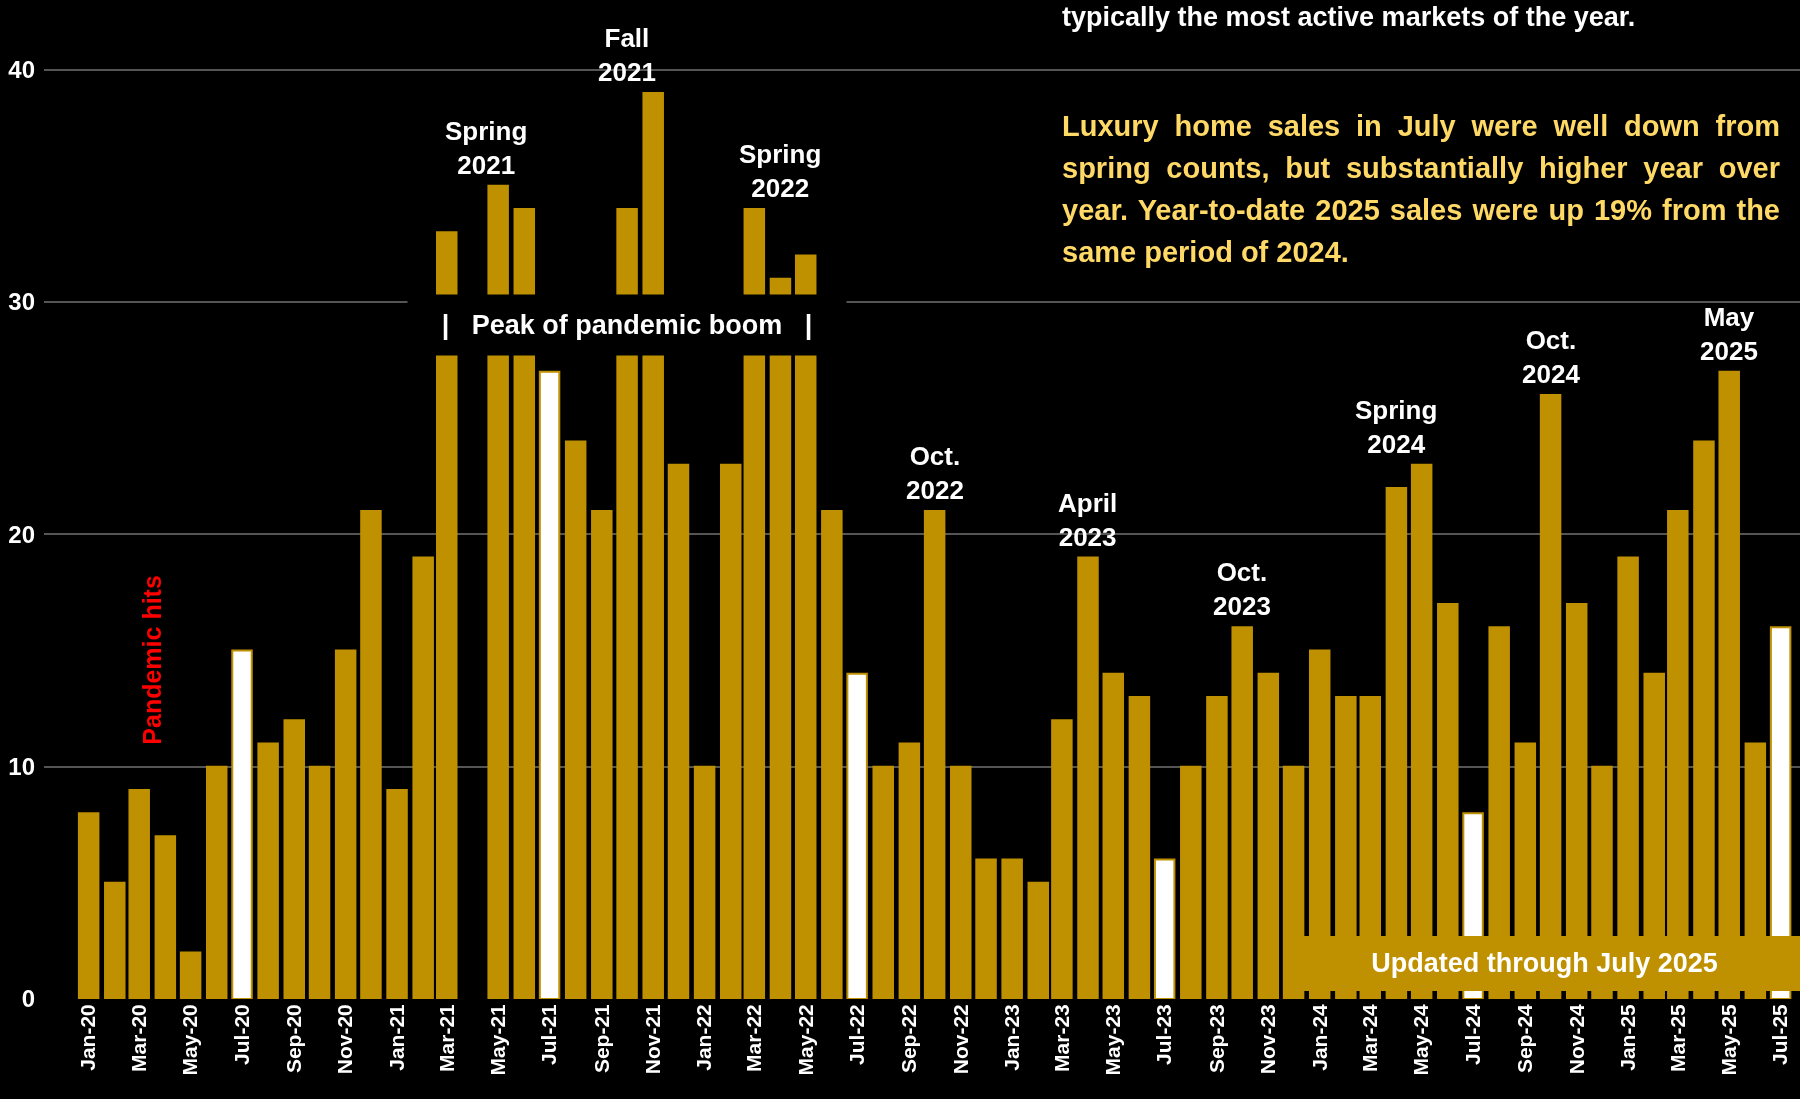 Image resolution: width=1800 pixels, height=1099 pixels. What do you see at coordinates (805, 1040) in the screenshot?
I see `x-tick-label: May-22` at bounding box center [805, 1040].